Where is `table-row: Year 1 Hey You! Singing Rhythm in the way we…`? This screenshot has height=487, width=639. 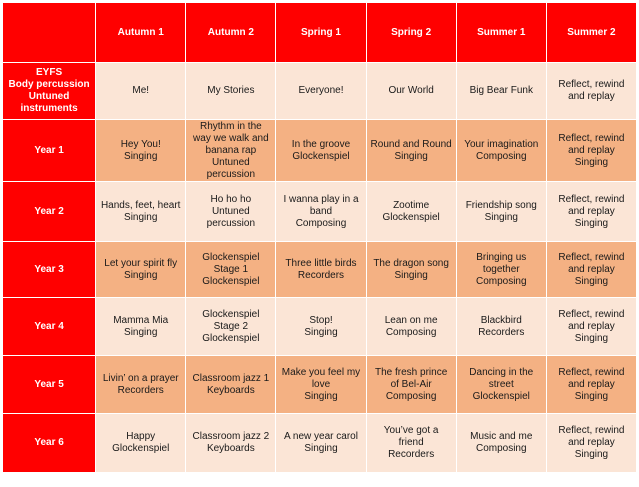 table-row: Year 1 Hey You! Singing Rhythm in the way we… is located at coordinates (319, 150).